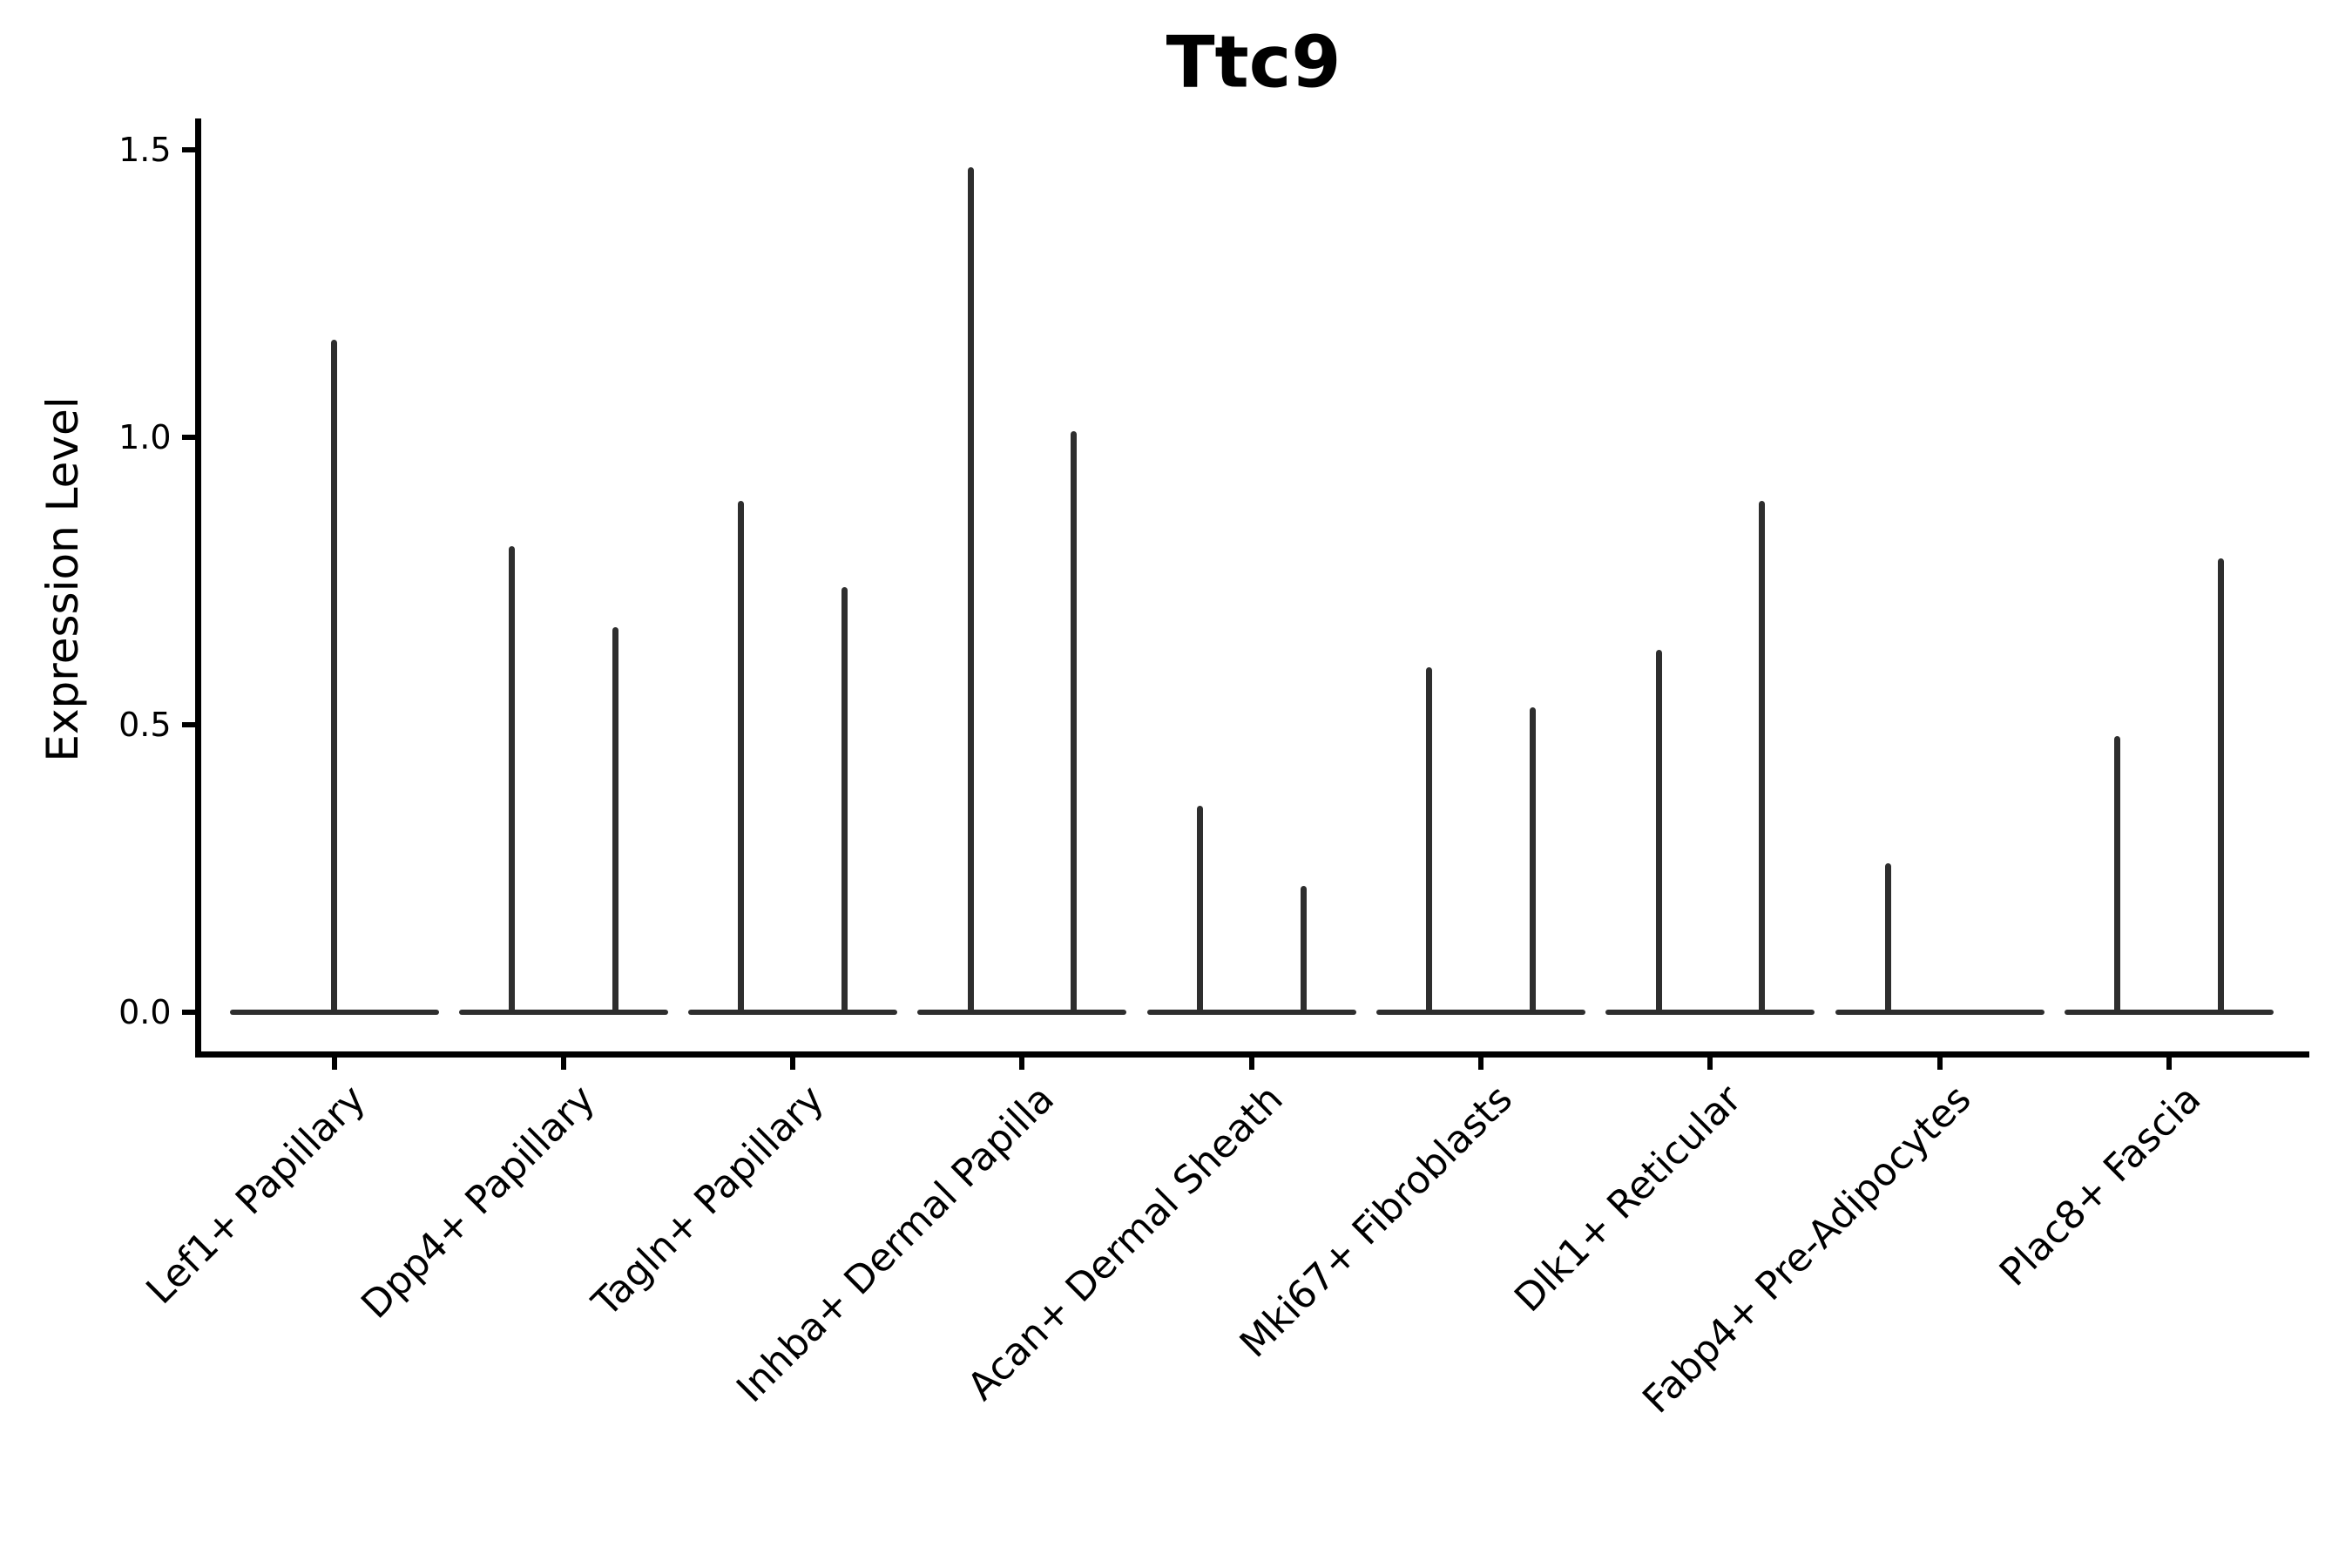 Image resolution: width=2352 pixels, height=1568 pixels. I want to click on chart-title: Ttc9, so click(1254, 63).